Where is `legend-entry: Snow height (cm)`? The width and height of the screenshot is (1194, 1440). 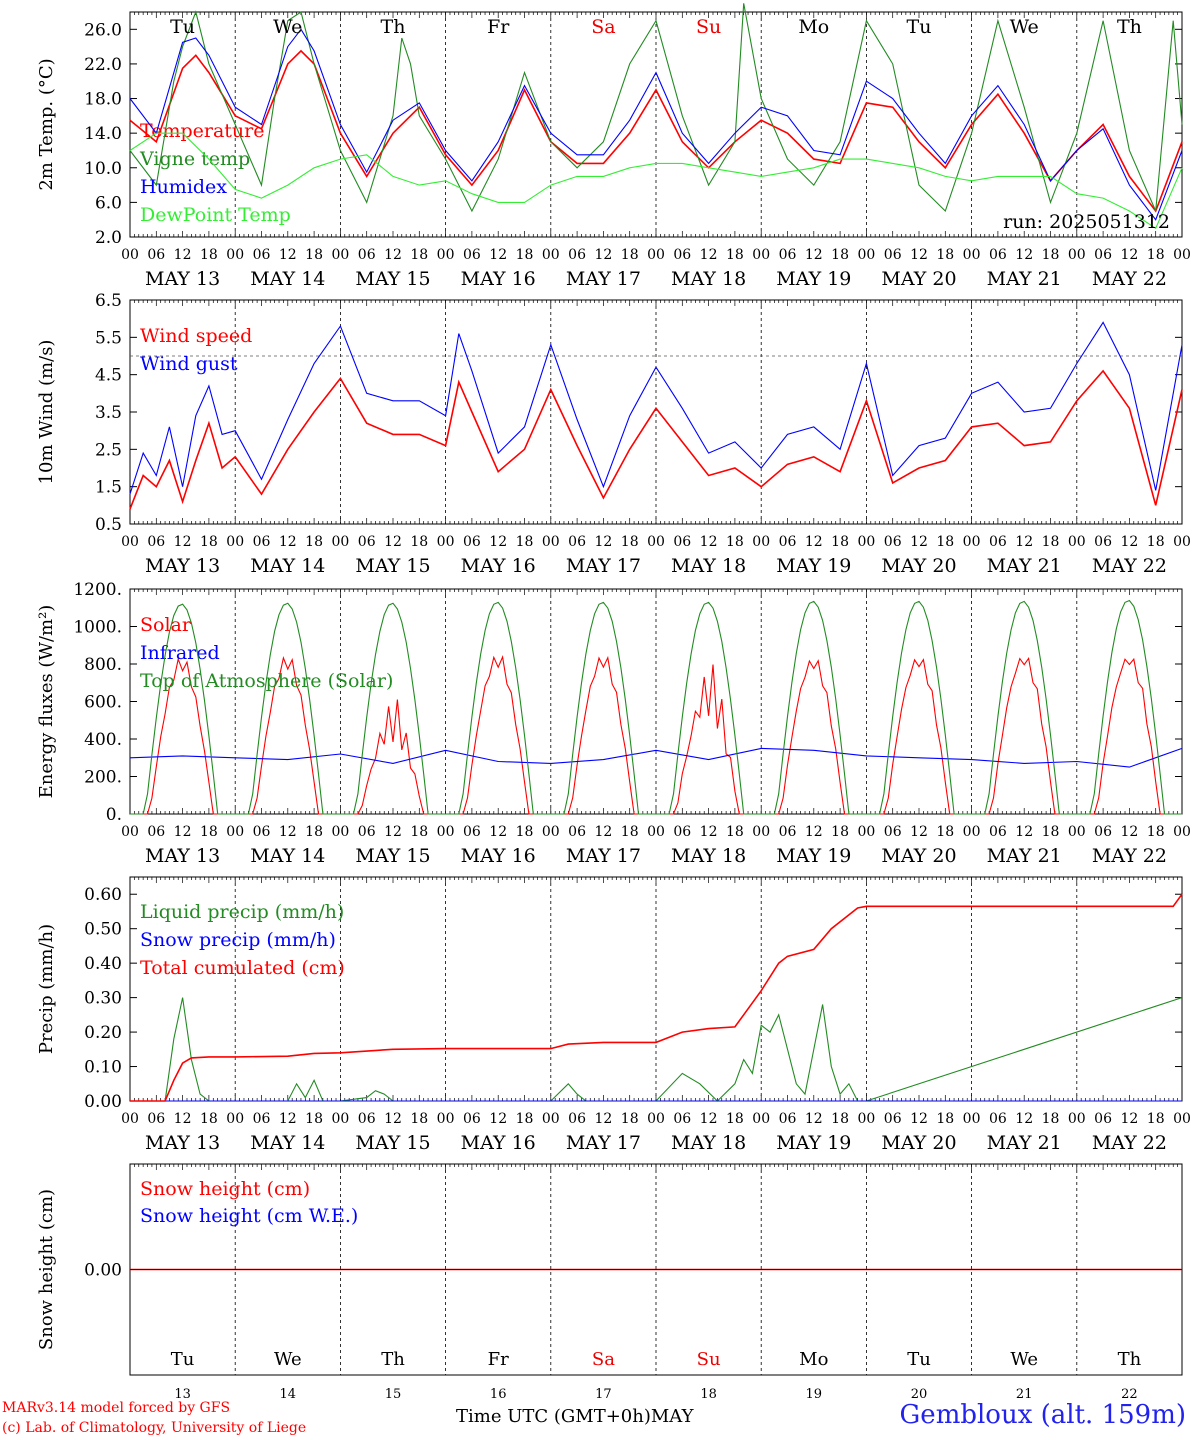
legend-entry: Snow height (cm) is located at coordinates (225, 1189).